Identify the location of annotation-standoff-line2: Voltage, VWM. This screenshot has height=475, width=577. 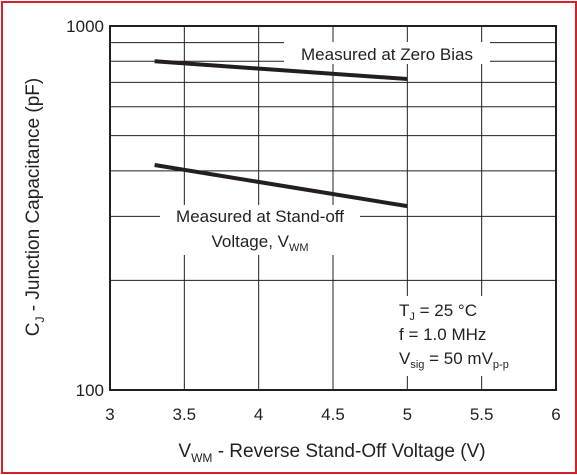
(259, 243).